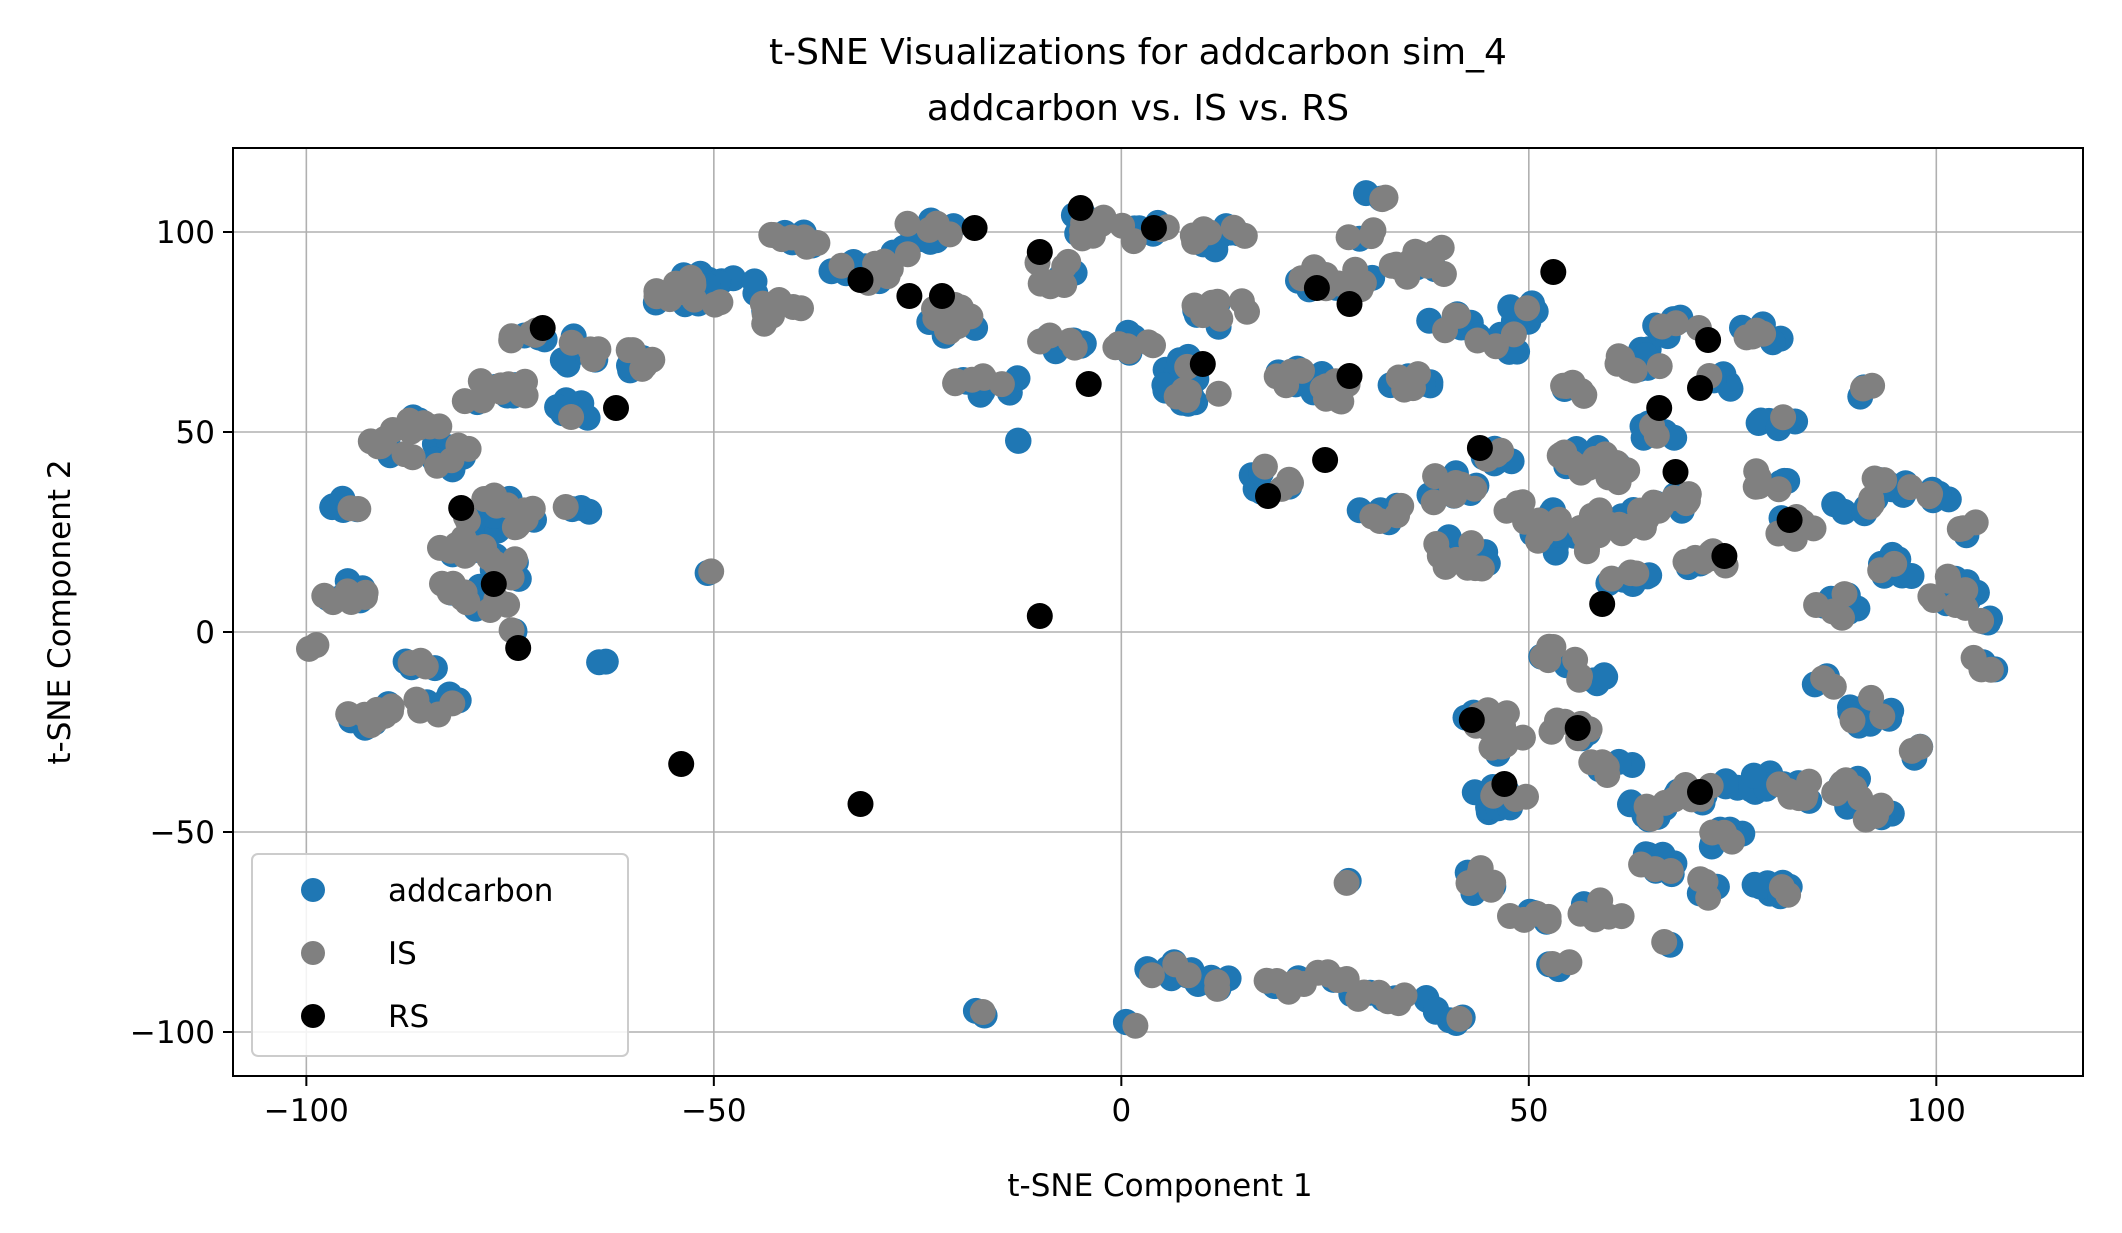 This screenshot has width=2122, height=1233. What do you see at coordinates (1121, 1111) in the screenshot?
I see `x-tick-label: 0` at bounding box center [1121, 1111].